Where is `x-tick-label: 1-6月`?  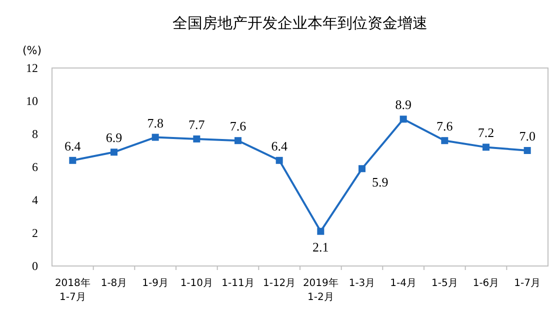
x-tick-label: 1-6月 is located at coordinates (486, 283).